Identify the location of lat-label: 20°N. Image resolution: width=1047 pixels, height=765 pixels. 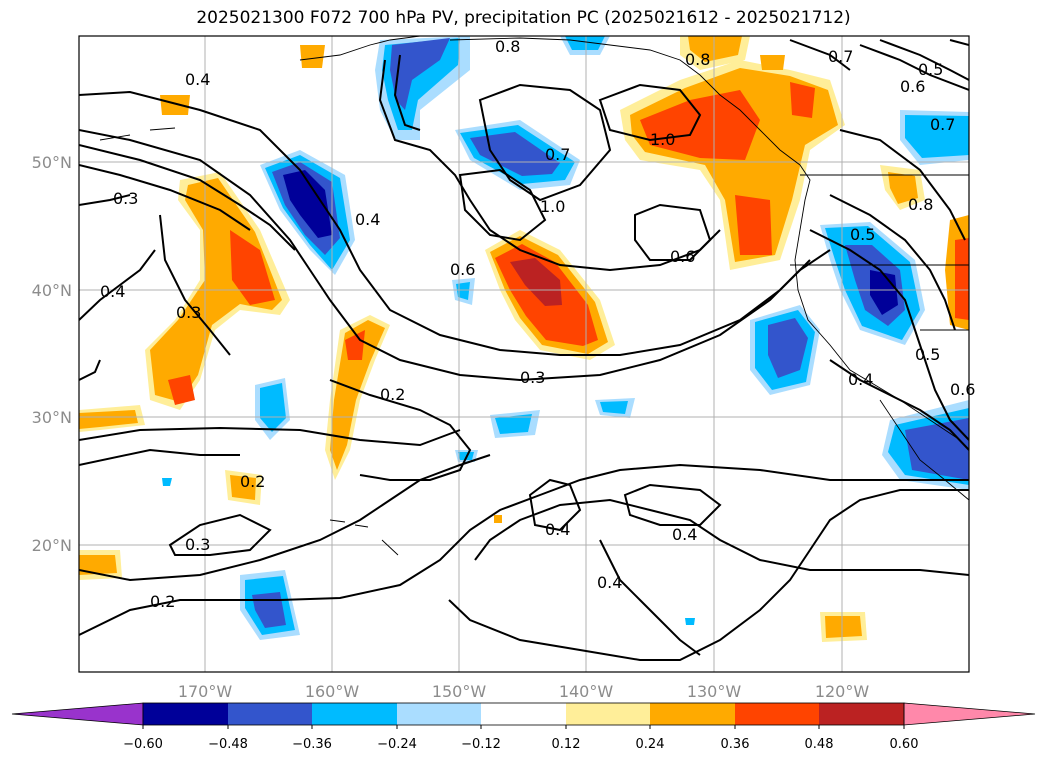
(52, 545).